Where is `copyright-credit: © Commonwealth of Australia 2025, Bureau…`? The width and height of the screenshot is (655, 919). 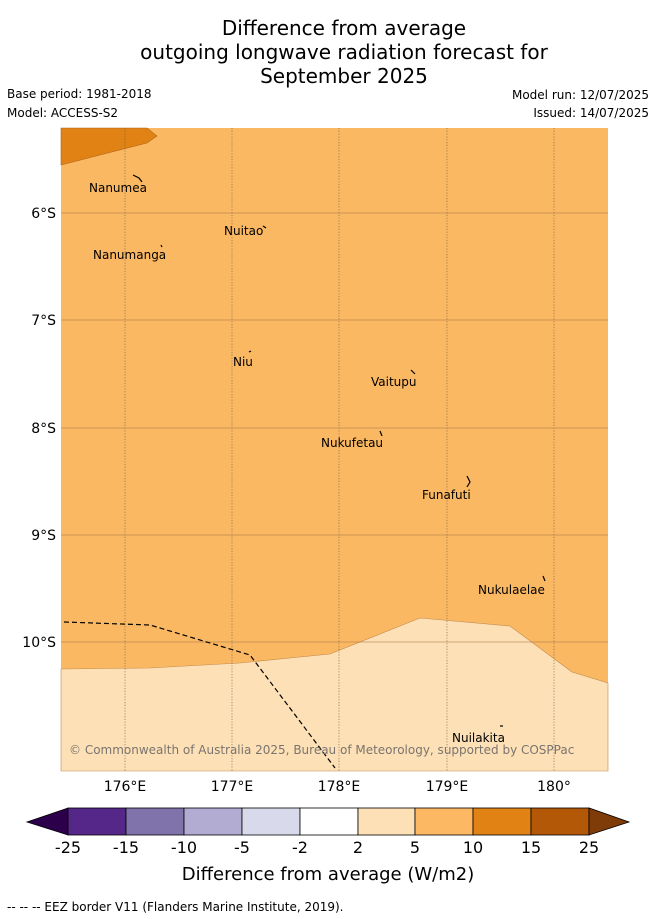
copyright-credit: © Commonwealth of Australia 2025, Bureau… is located at coordinates (321, 750).